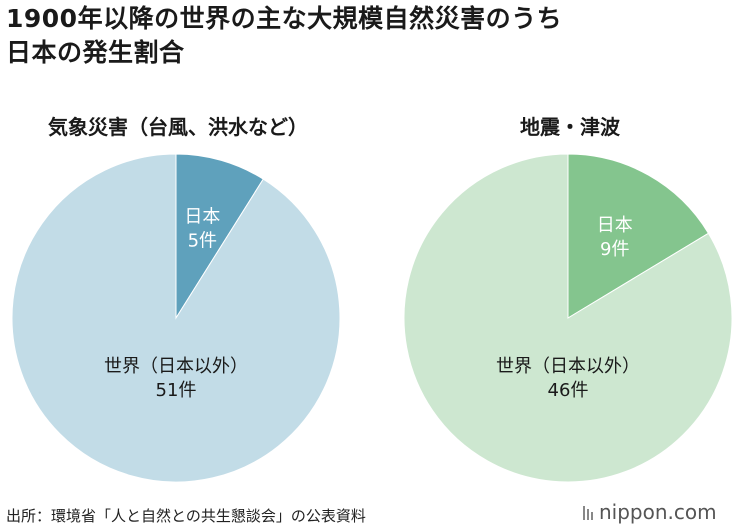 Image resolution: width=750 pixels, height=532 pixels. I want to click on logo-text: nippon.com, so click(658, 512).